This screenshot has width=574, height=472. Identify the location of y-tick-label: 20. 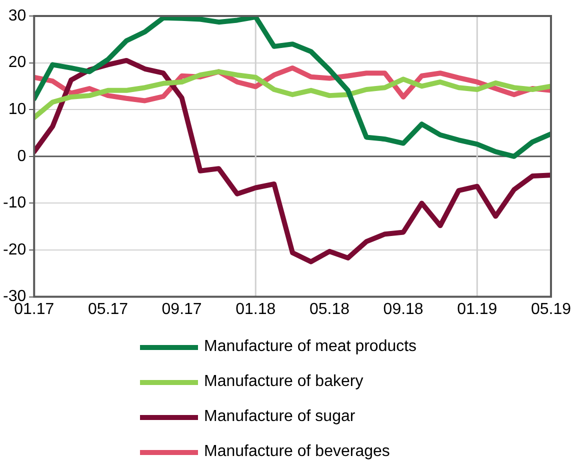
(17, 63).